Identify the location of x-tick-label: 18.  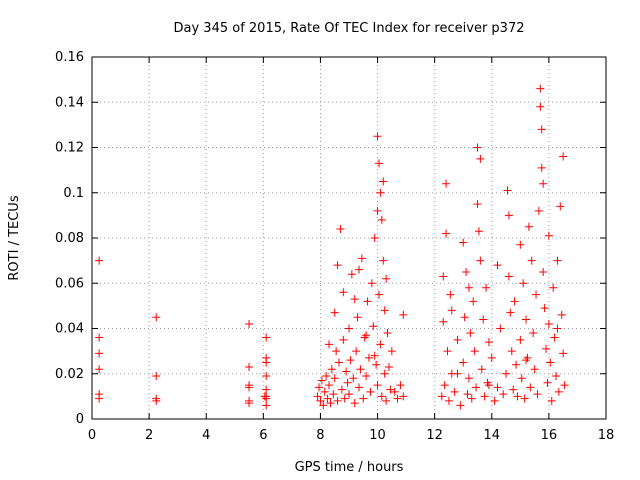
(606, 435).